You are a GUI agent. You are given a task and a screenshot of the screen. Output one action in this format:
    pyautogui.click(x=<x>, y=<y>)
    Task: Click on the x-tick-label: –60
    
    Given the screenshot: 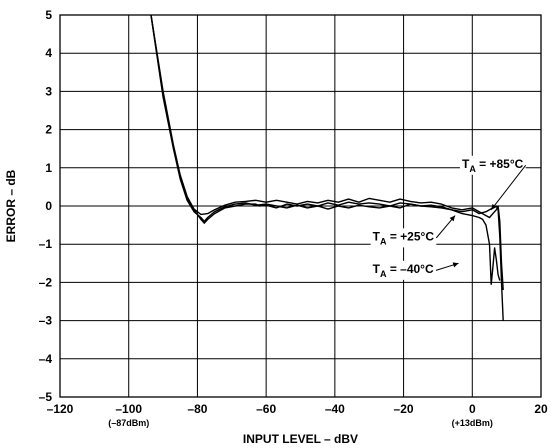 What is the action you would take?
    pyautogui.click(x=266, y=409)
    